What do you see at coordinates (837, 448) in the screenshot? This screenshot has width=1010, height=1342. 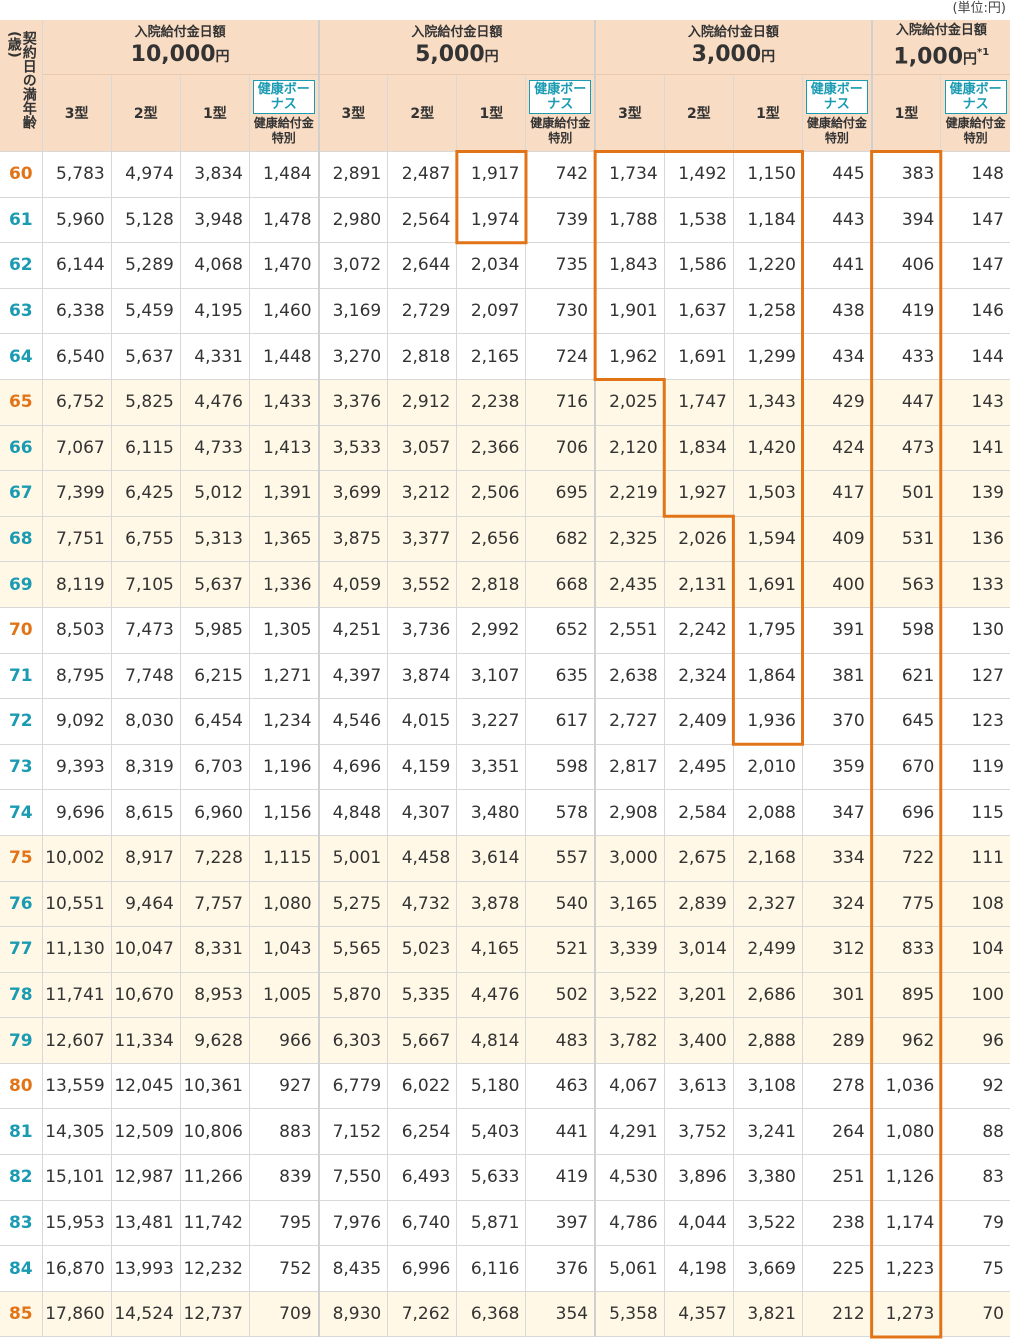 I see `value-cell: 424` at bounding box center [837, 448].